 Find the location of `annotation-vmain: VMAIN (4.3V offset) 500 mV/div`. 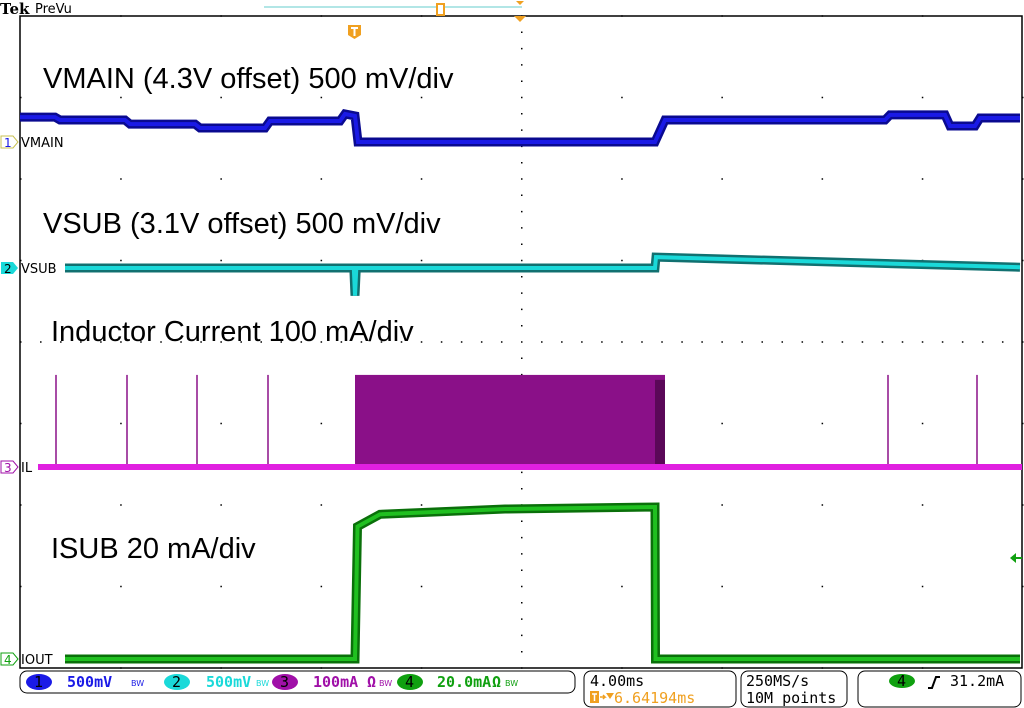

annotation-vmain: VMAIN (4.3V offset) 500 mV/div is located at coordinates (248, 79).